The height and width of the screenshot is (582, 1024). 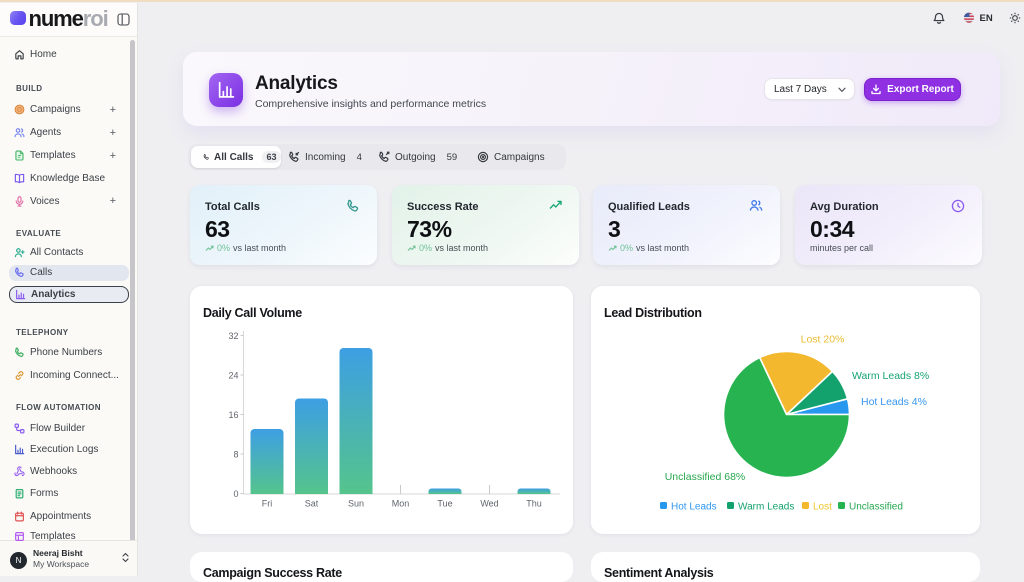 I want to click on svg-text: Hot Leads 4%, so click(x=894, y=402).